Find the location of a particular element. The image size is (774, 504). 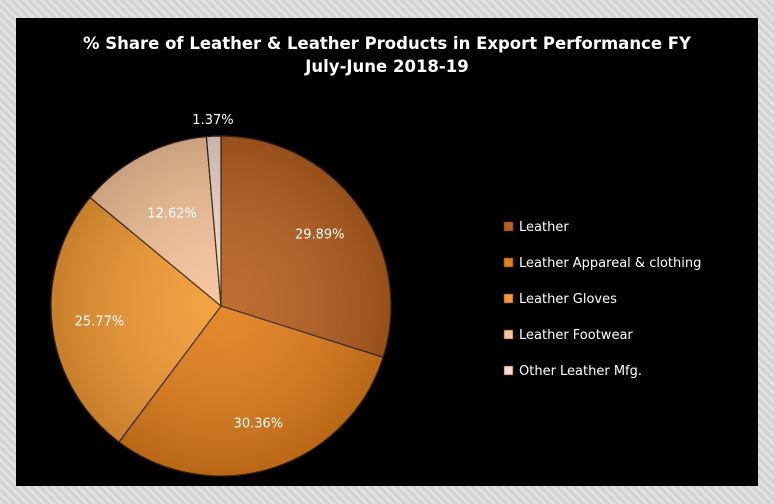

data-label: 25.77% is located at coordinates (100, 321).